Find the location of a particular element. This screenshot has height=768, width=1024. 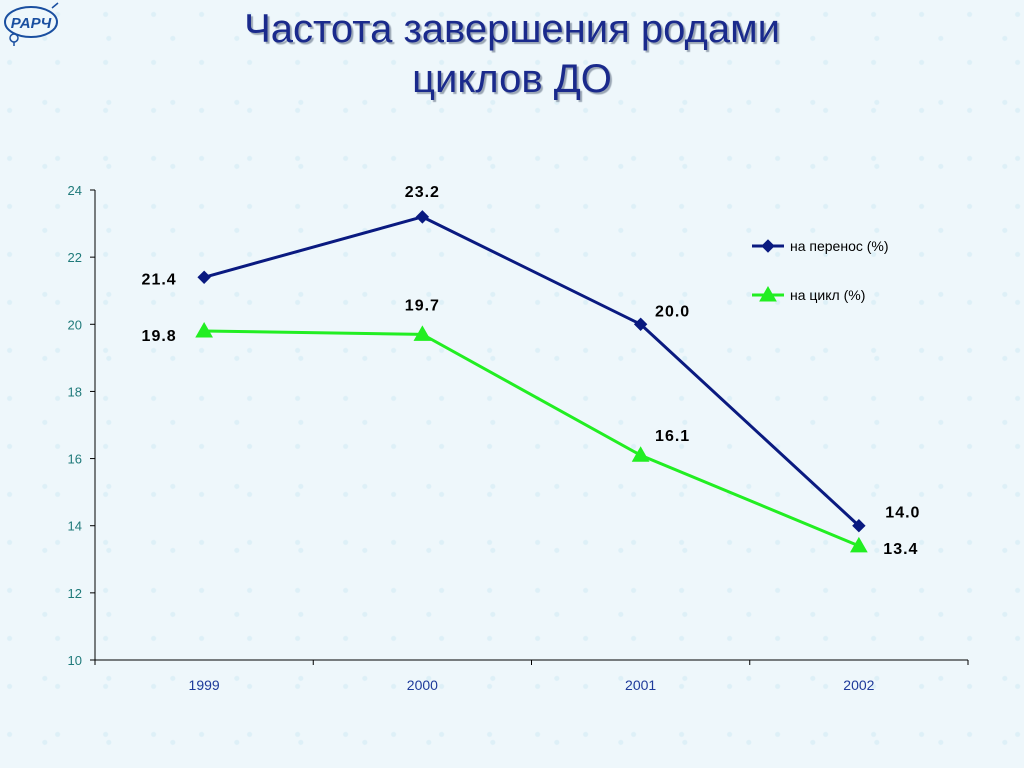

data-label: 19.7 is located at coordinates (422, 305).